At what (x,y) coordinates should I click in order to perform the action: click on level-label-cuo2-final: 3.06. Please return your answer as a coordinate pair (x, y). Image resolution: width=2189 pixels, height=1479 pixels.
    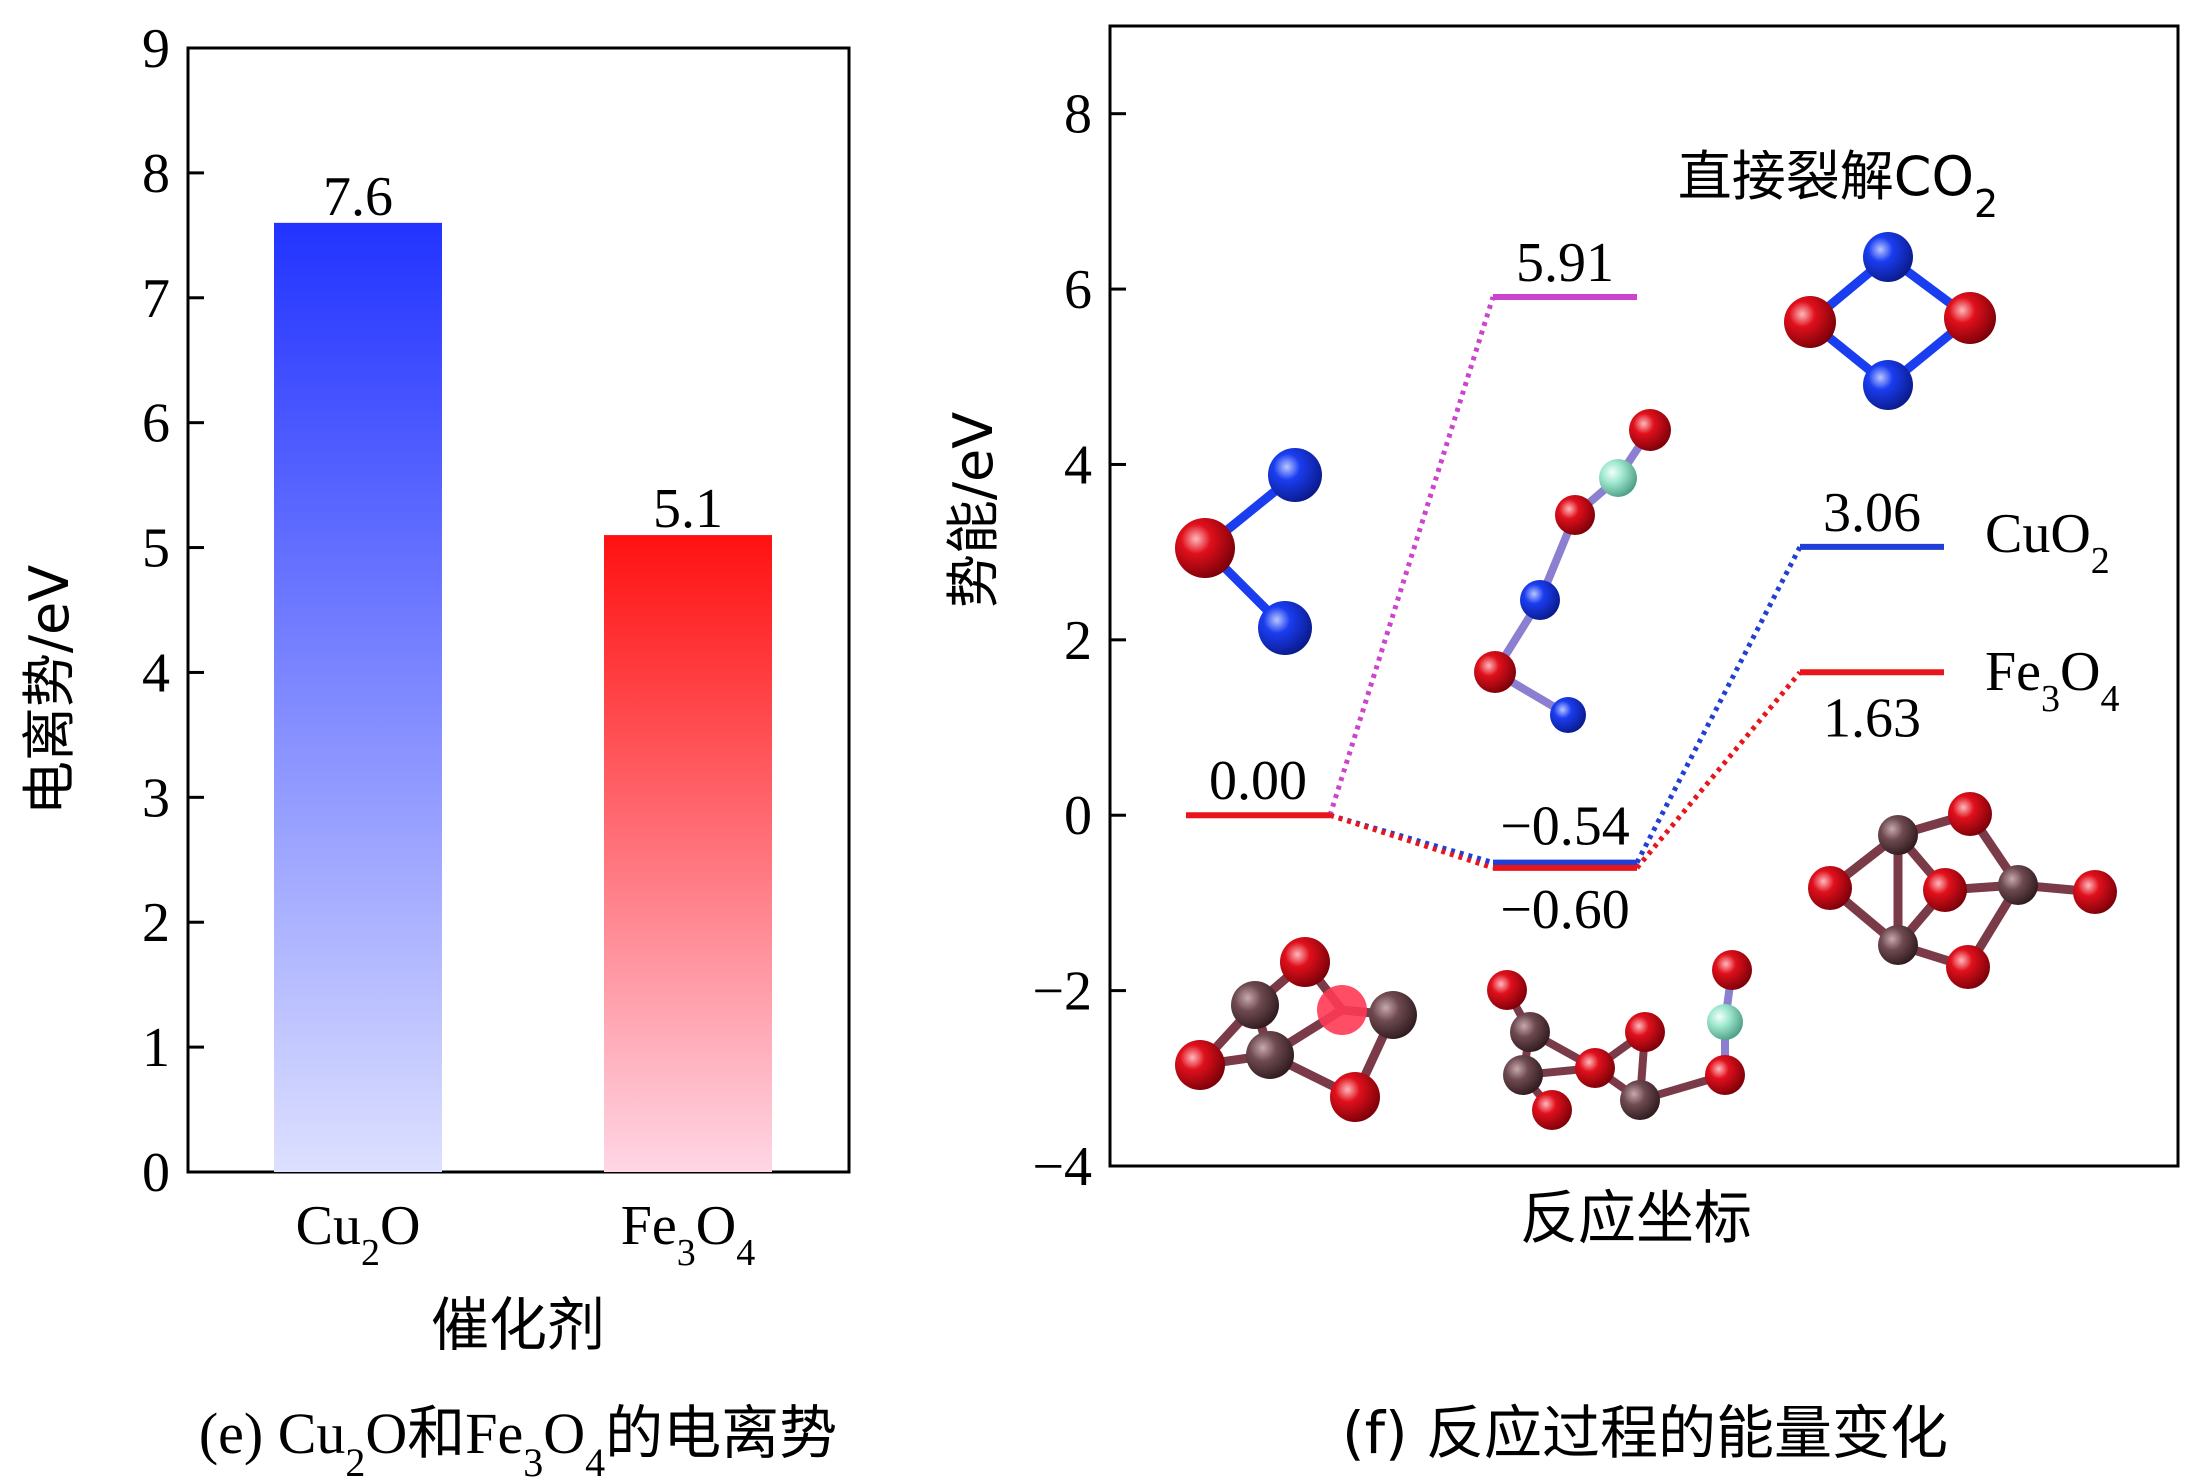
    Looking at the image, I should click on (1872, 513).